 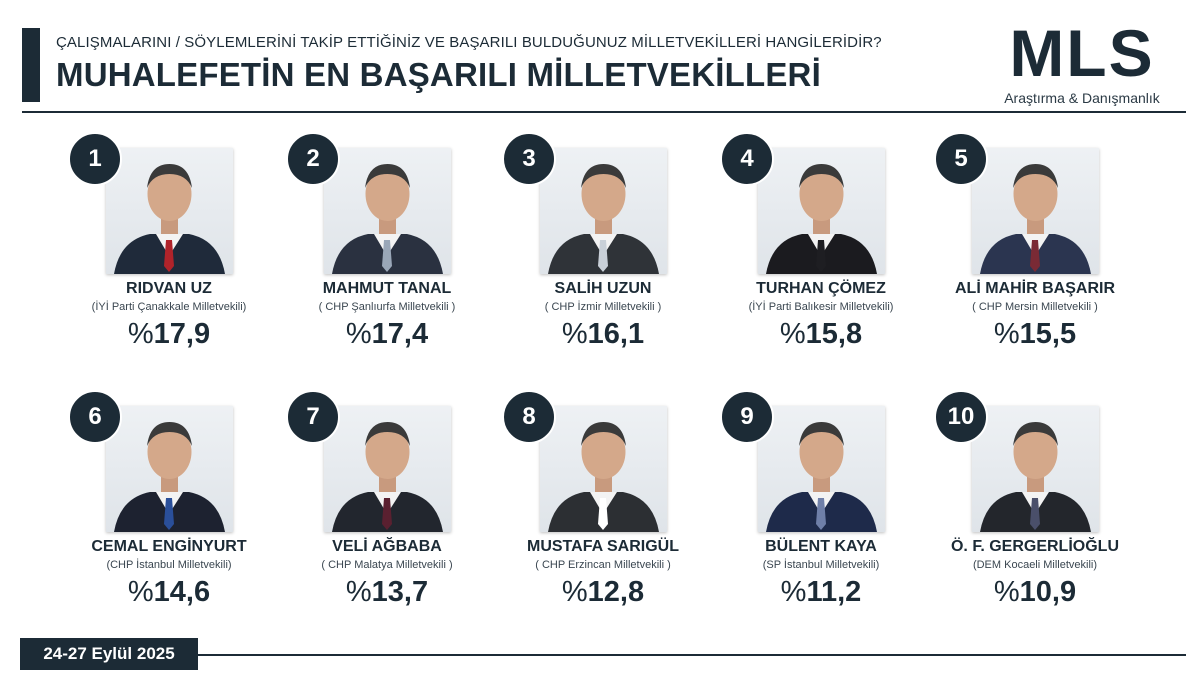 I want to click on mp-percentage: %10,9, so click(x=1035, y=592).